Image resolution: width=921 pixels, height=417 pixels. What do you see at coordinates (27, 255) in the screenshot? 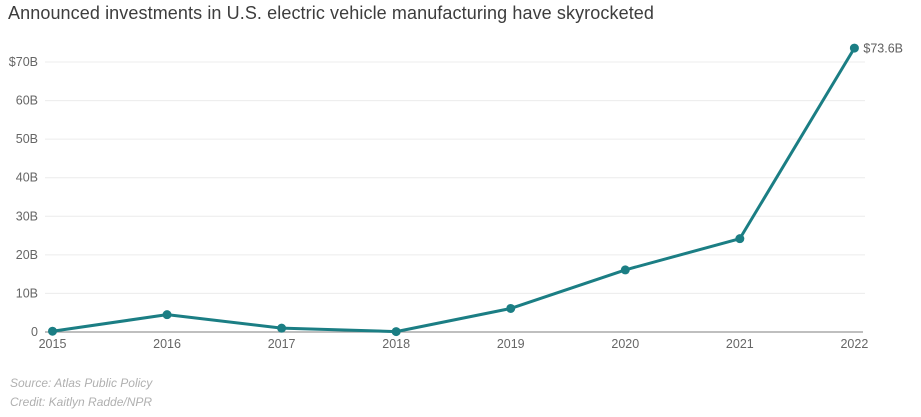
I see `y-tick-label: 20B` at bounding box center [27, 255].